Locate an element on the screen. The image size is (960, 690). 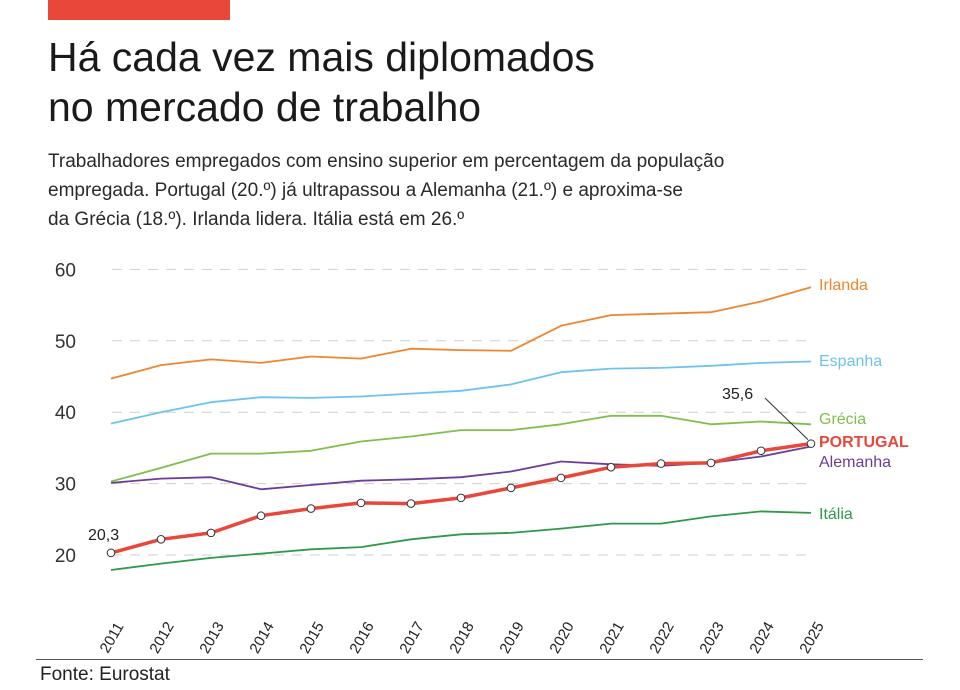
x-tick-label: 2024 is located at coordinates (761, 637).